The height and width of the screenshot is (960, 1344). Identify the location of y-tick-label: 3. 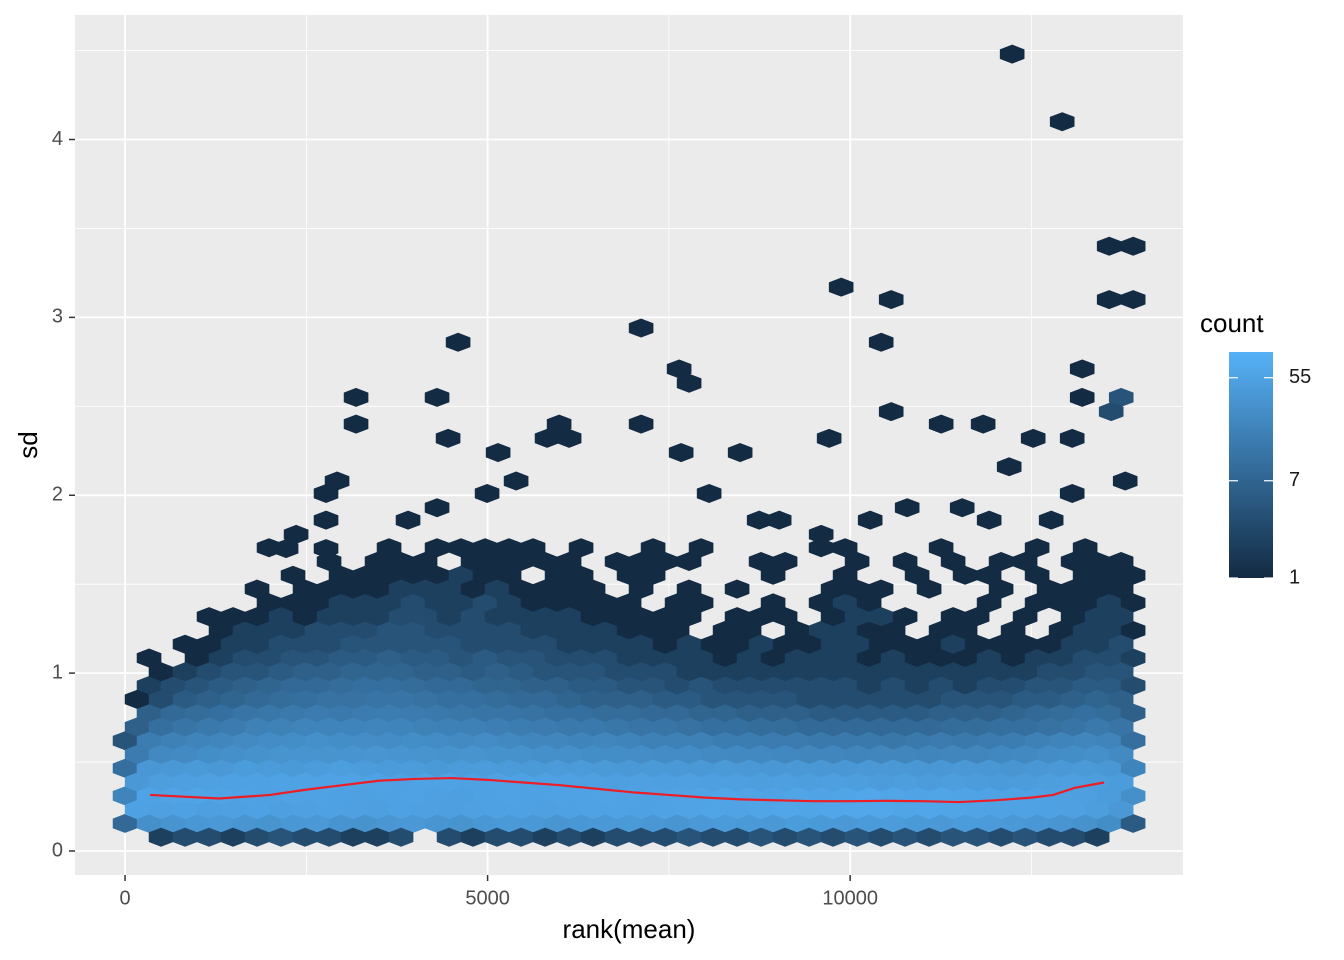
(57, 317).